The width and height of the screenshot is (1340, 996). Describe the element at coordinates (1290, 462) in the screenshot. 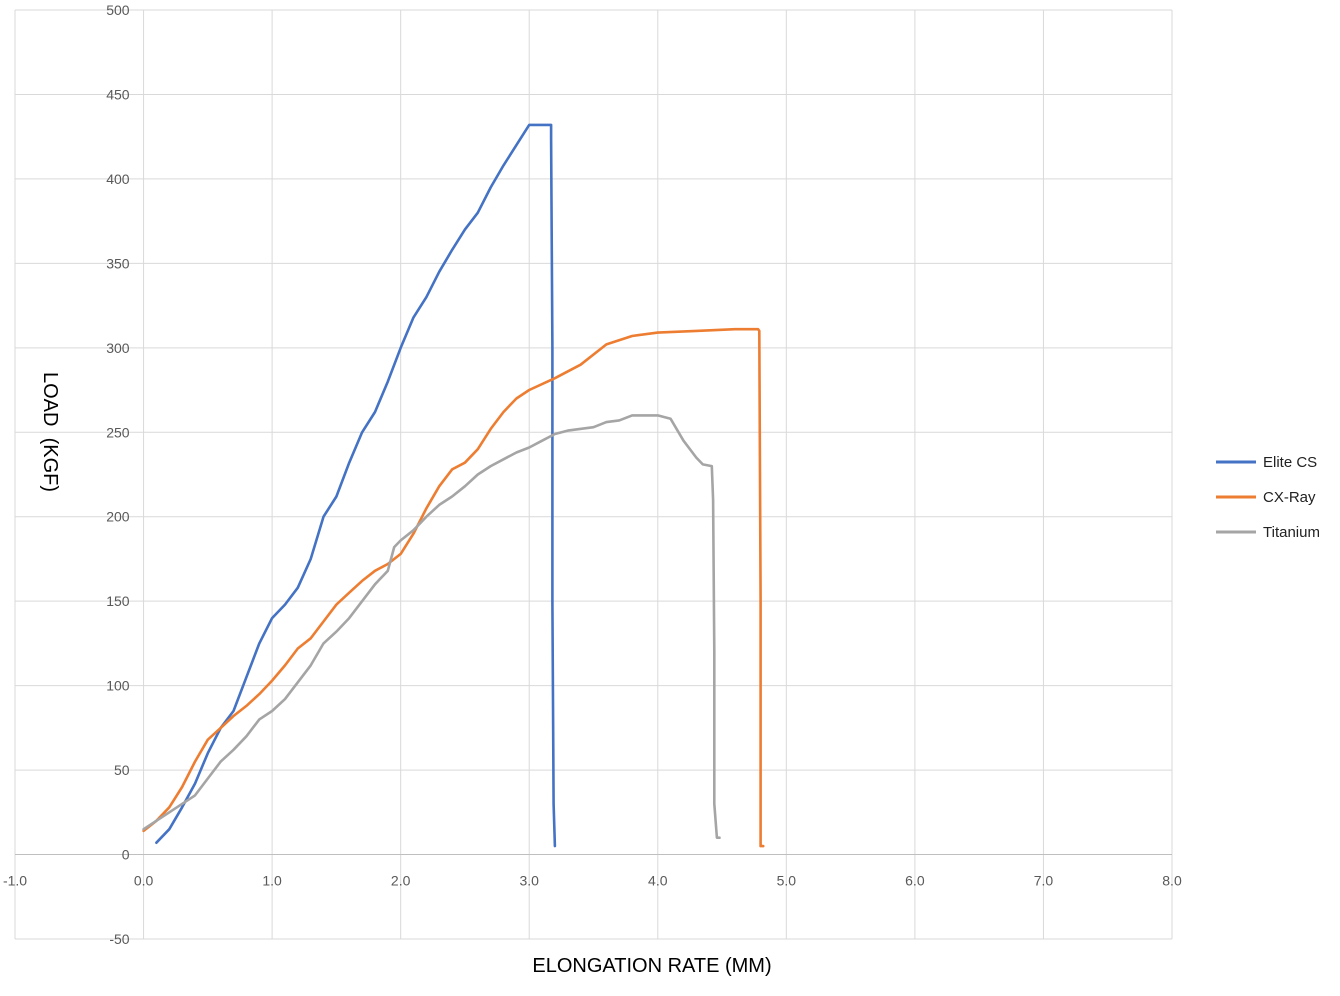

I see `legend-label: Elite CS` at that location.